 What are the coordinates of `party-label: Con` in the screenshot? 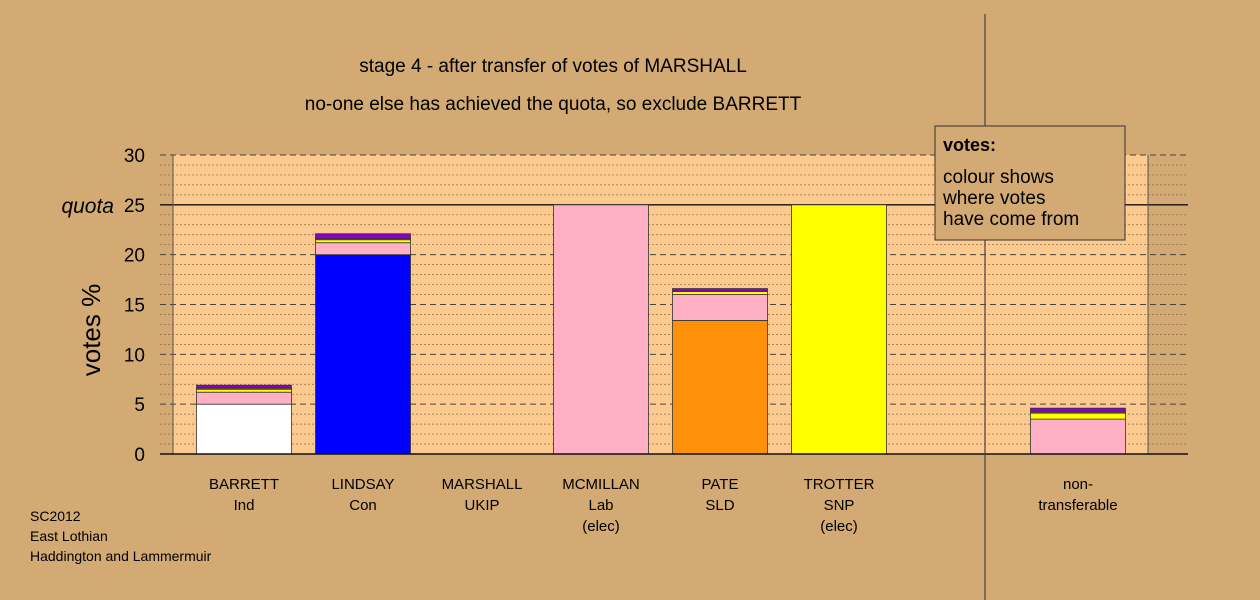 It's located at (363, 505).